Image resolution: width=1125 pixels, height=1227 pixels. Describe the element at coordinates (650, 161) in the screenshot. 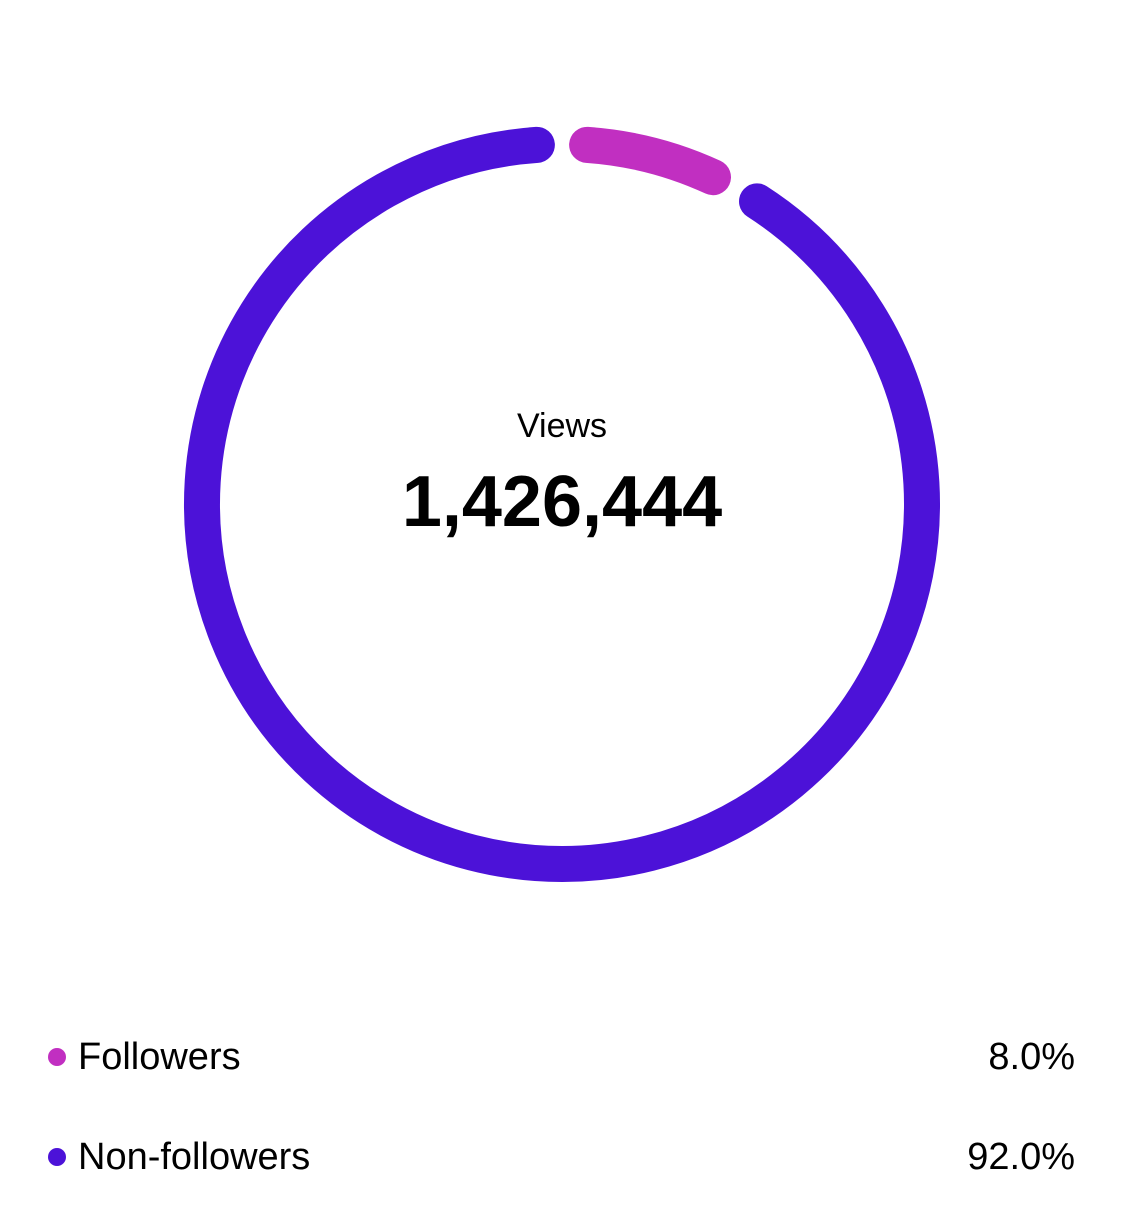

I see `donut-segment` at that location.